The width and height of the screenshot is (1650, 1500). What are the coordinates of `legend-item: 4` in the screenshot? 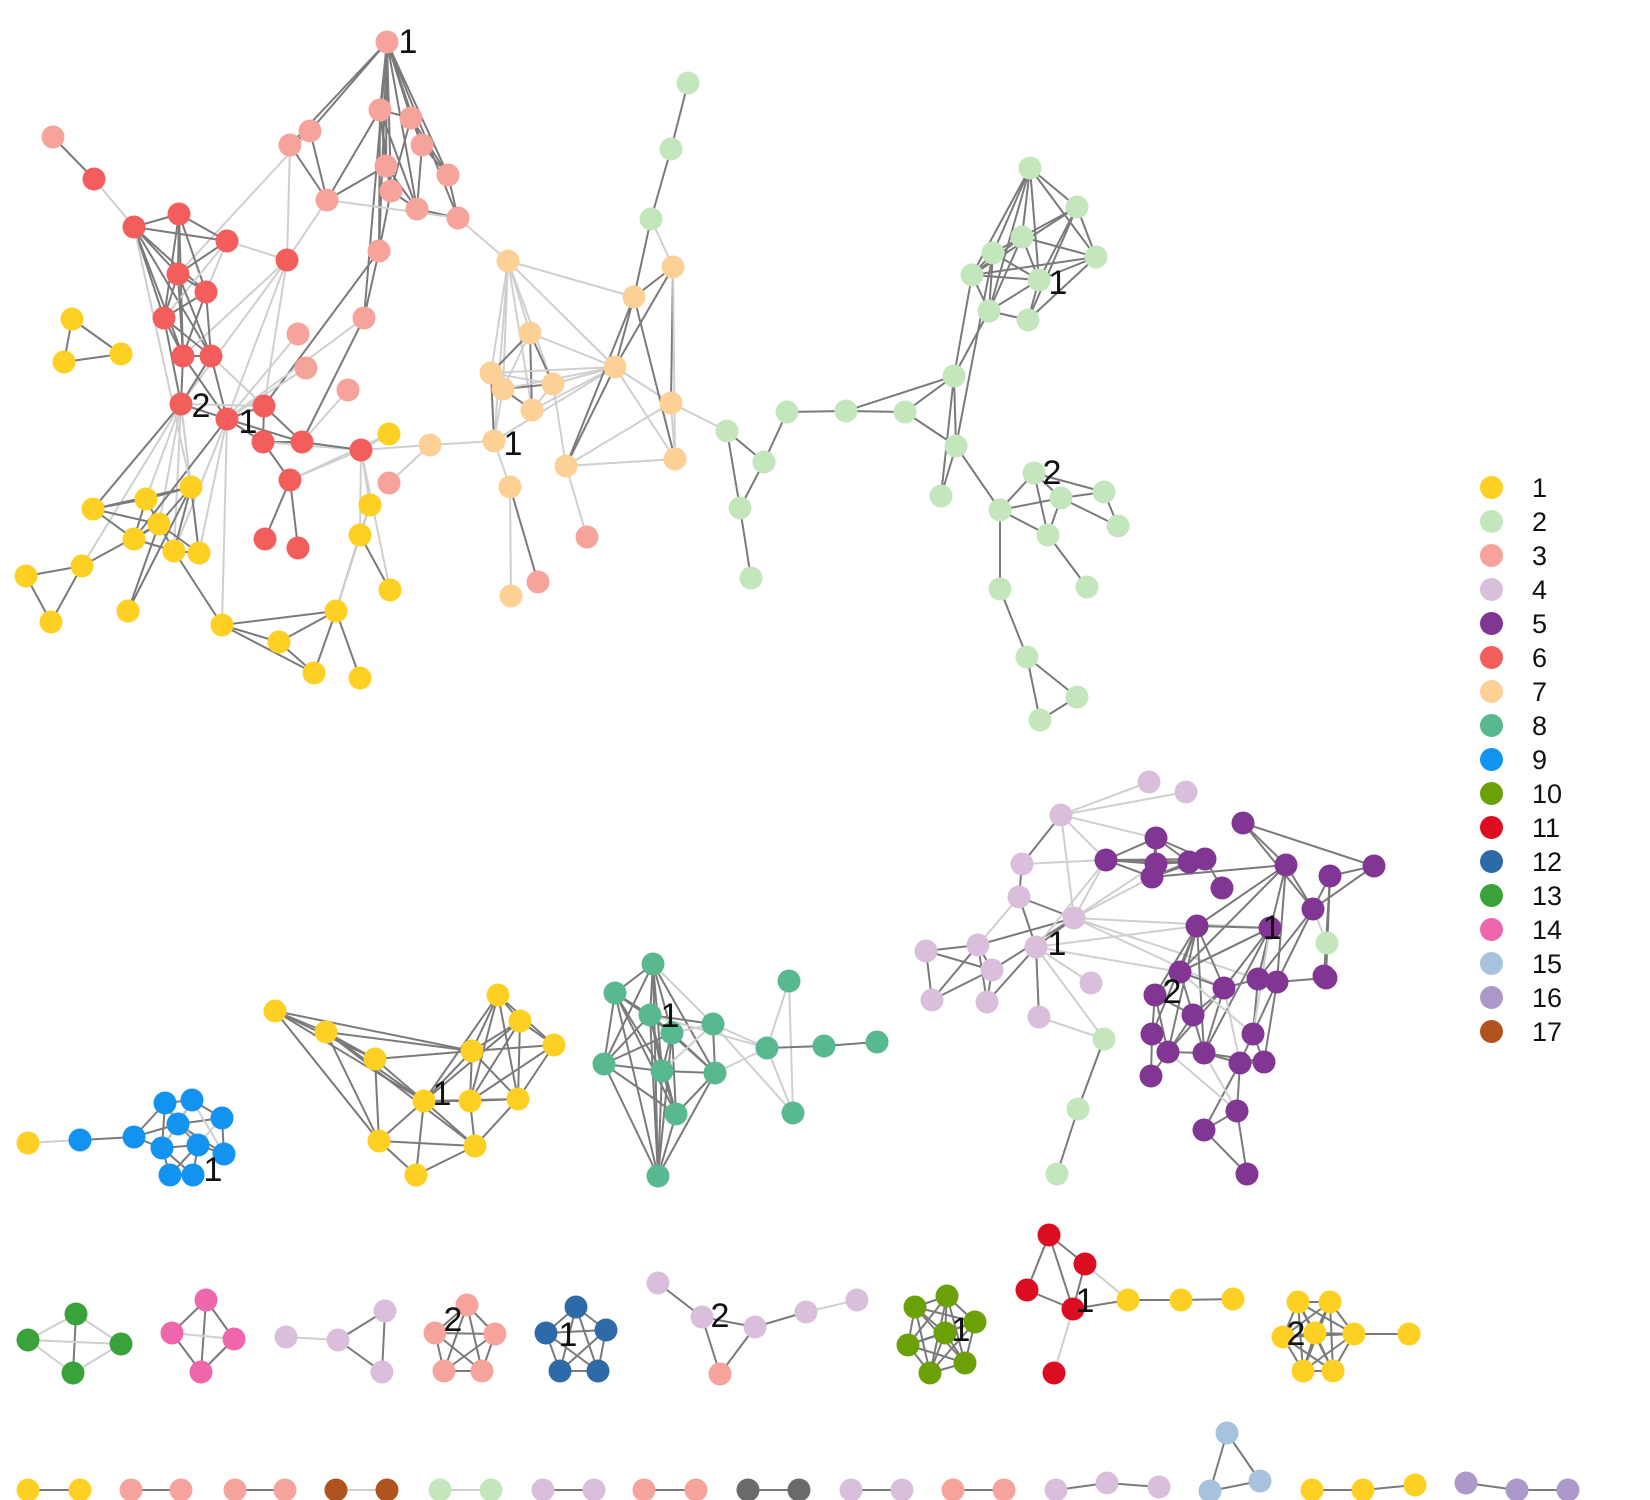 It's located at (1540, 590).